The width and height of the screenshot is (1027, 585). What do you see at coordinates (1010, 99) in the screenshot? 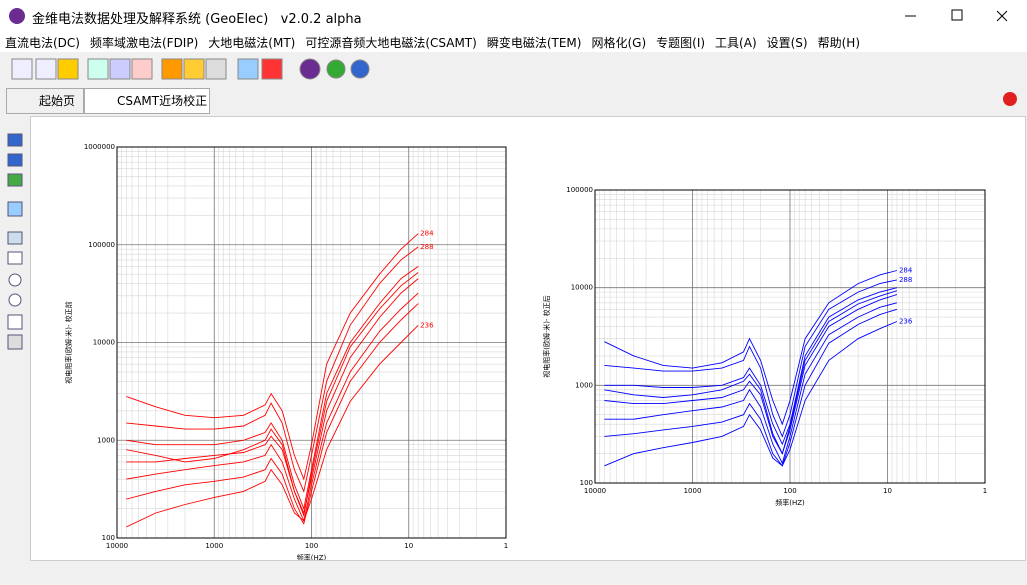
I see `close-tab` at bounding box center [1010, 99].